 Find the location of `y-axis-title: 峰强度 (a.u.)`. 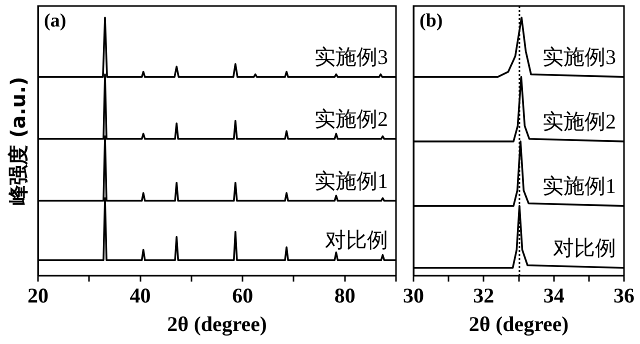

y-axis-title: 峰强度 (a.u.) is located at coordinates (18, 140).